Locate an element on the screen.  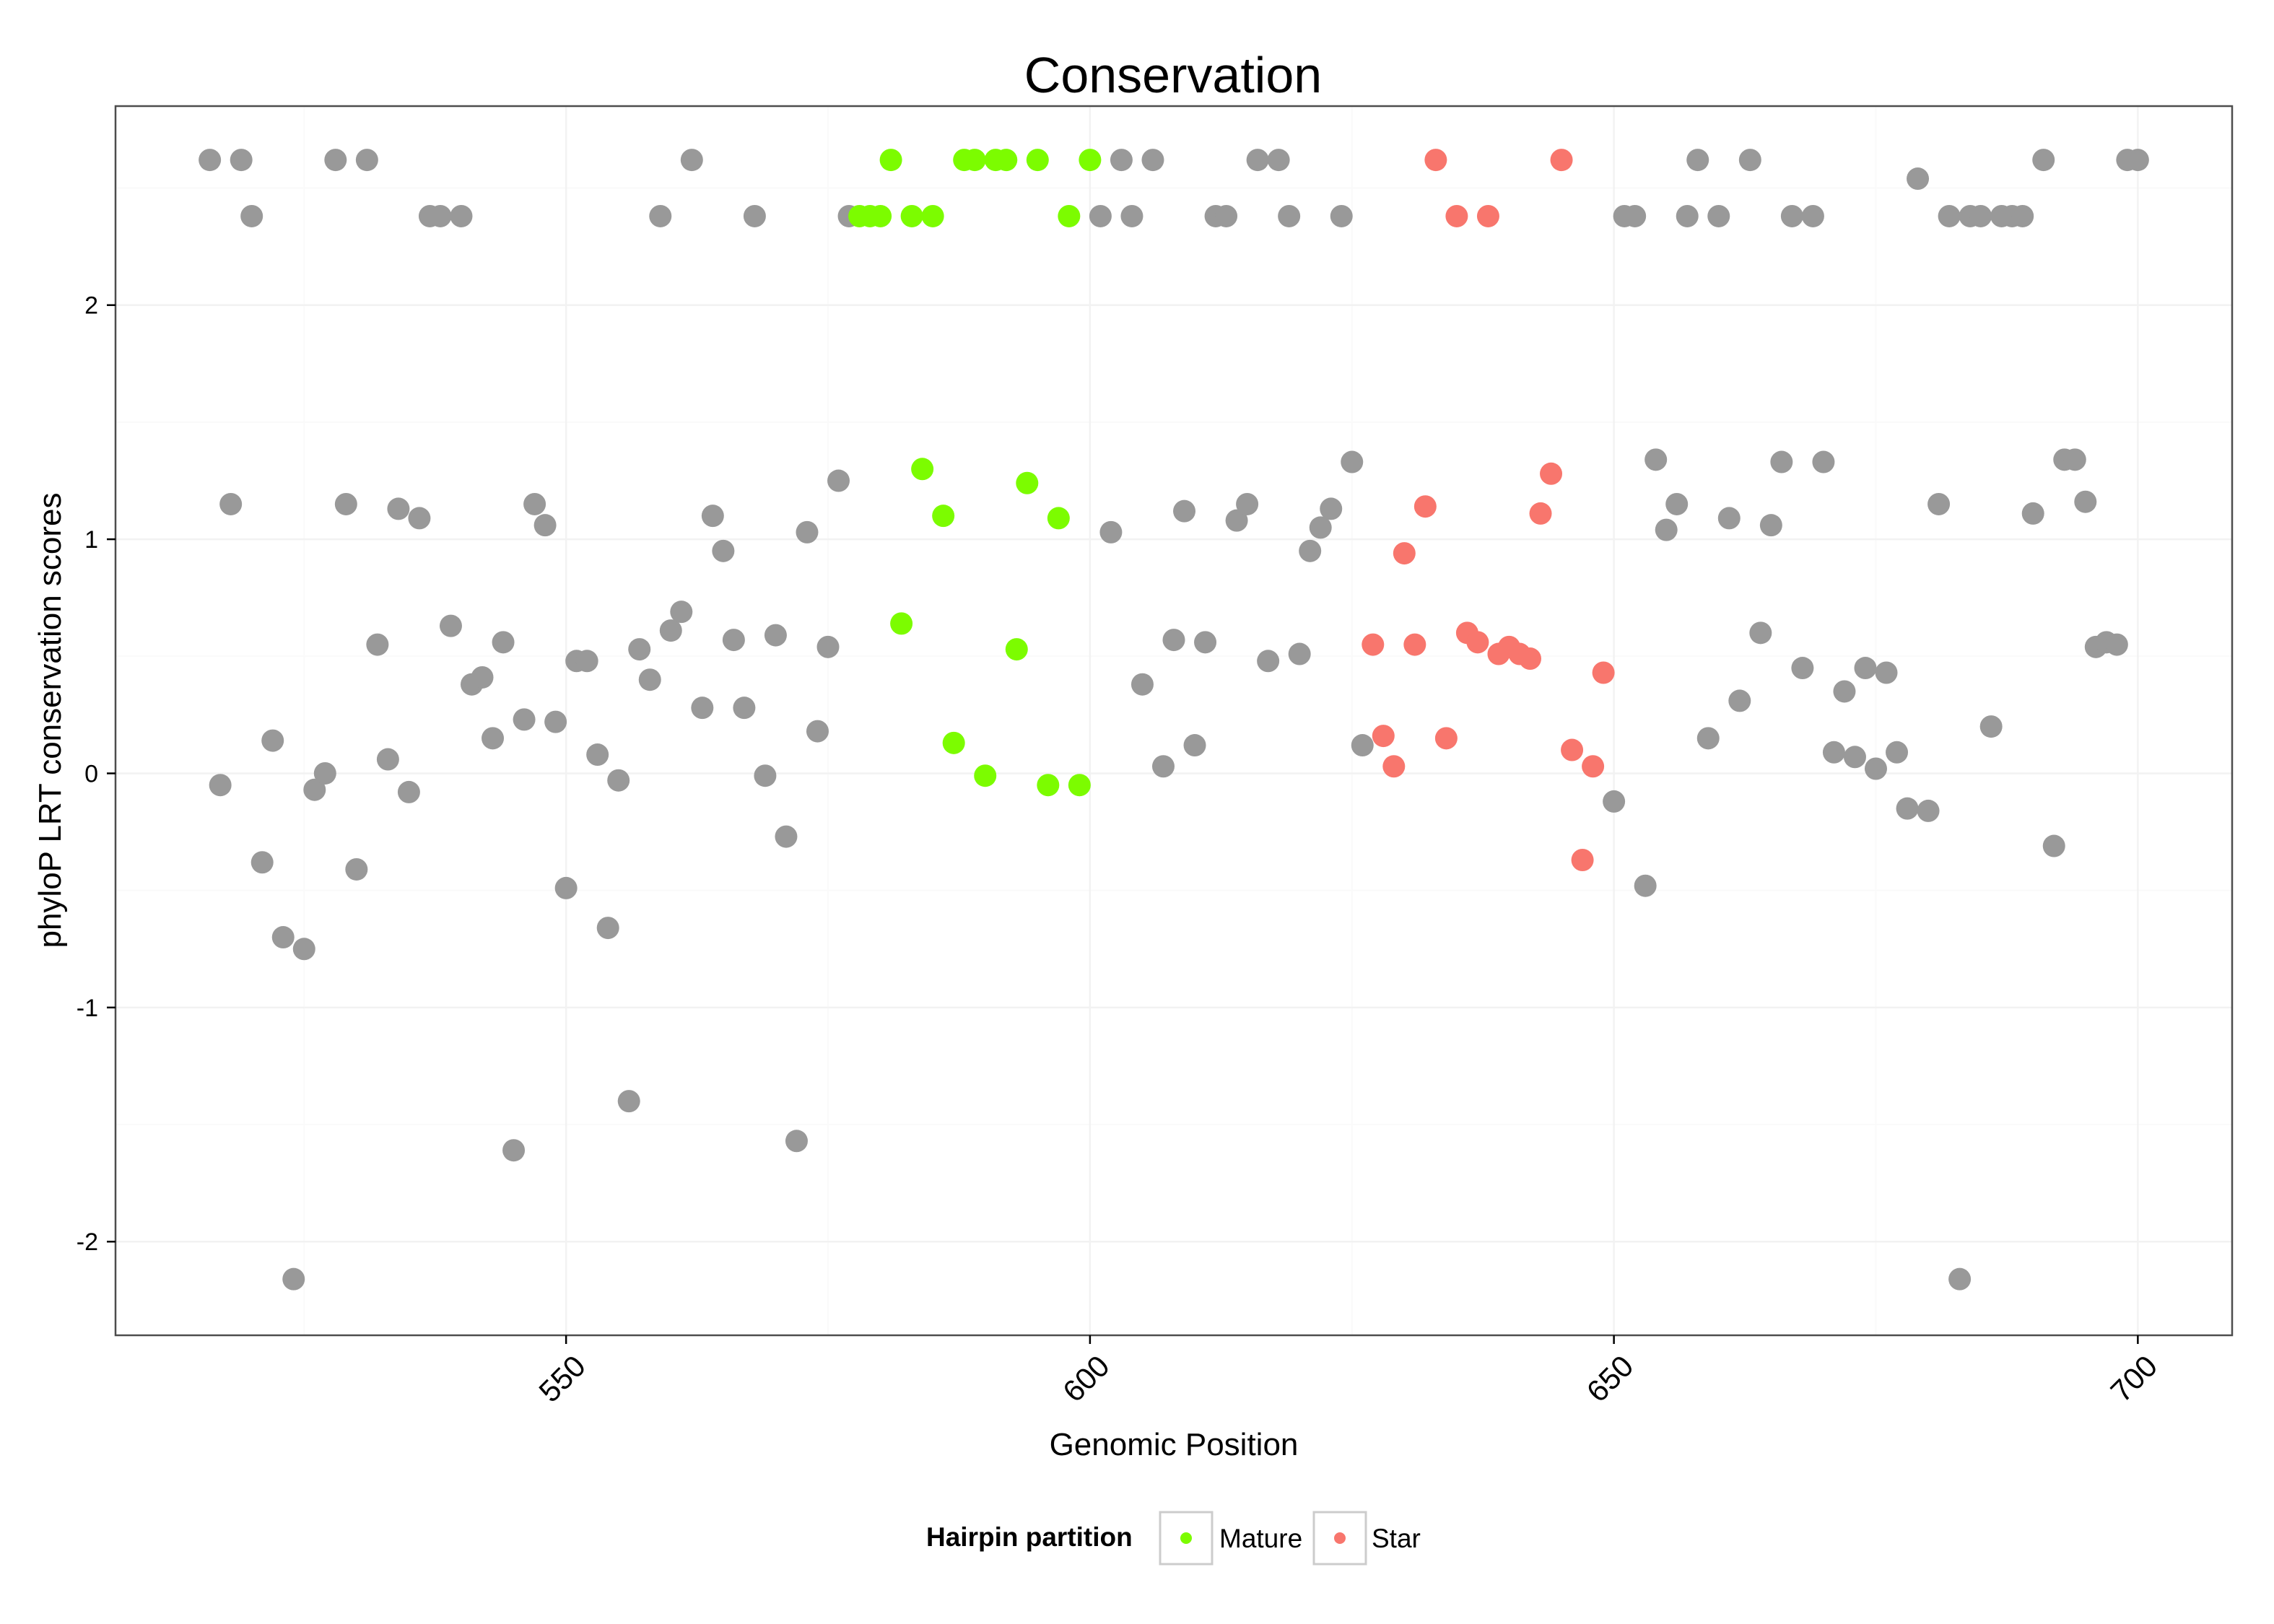
y-tick-label: -1 is located at coordinates (88, 1008).